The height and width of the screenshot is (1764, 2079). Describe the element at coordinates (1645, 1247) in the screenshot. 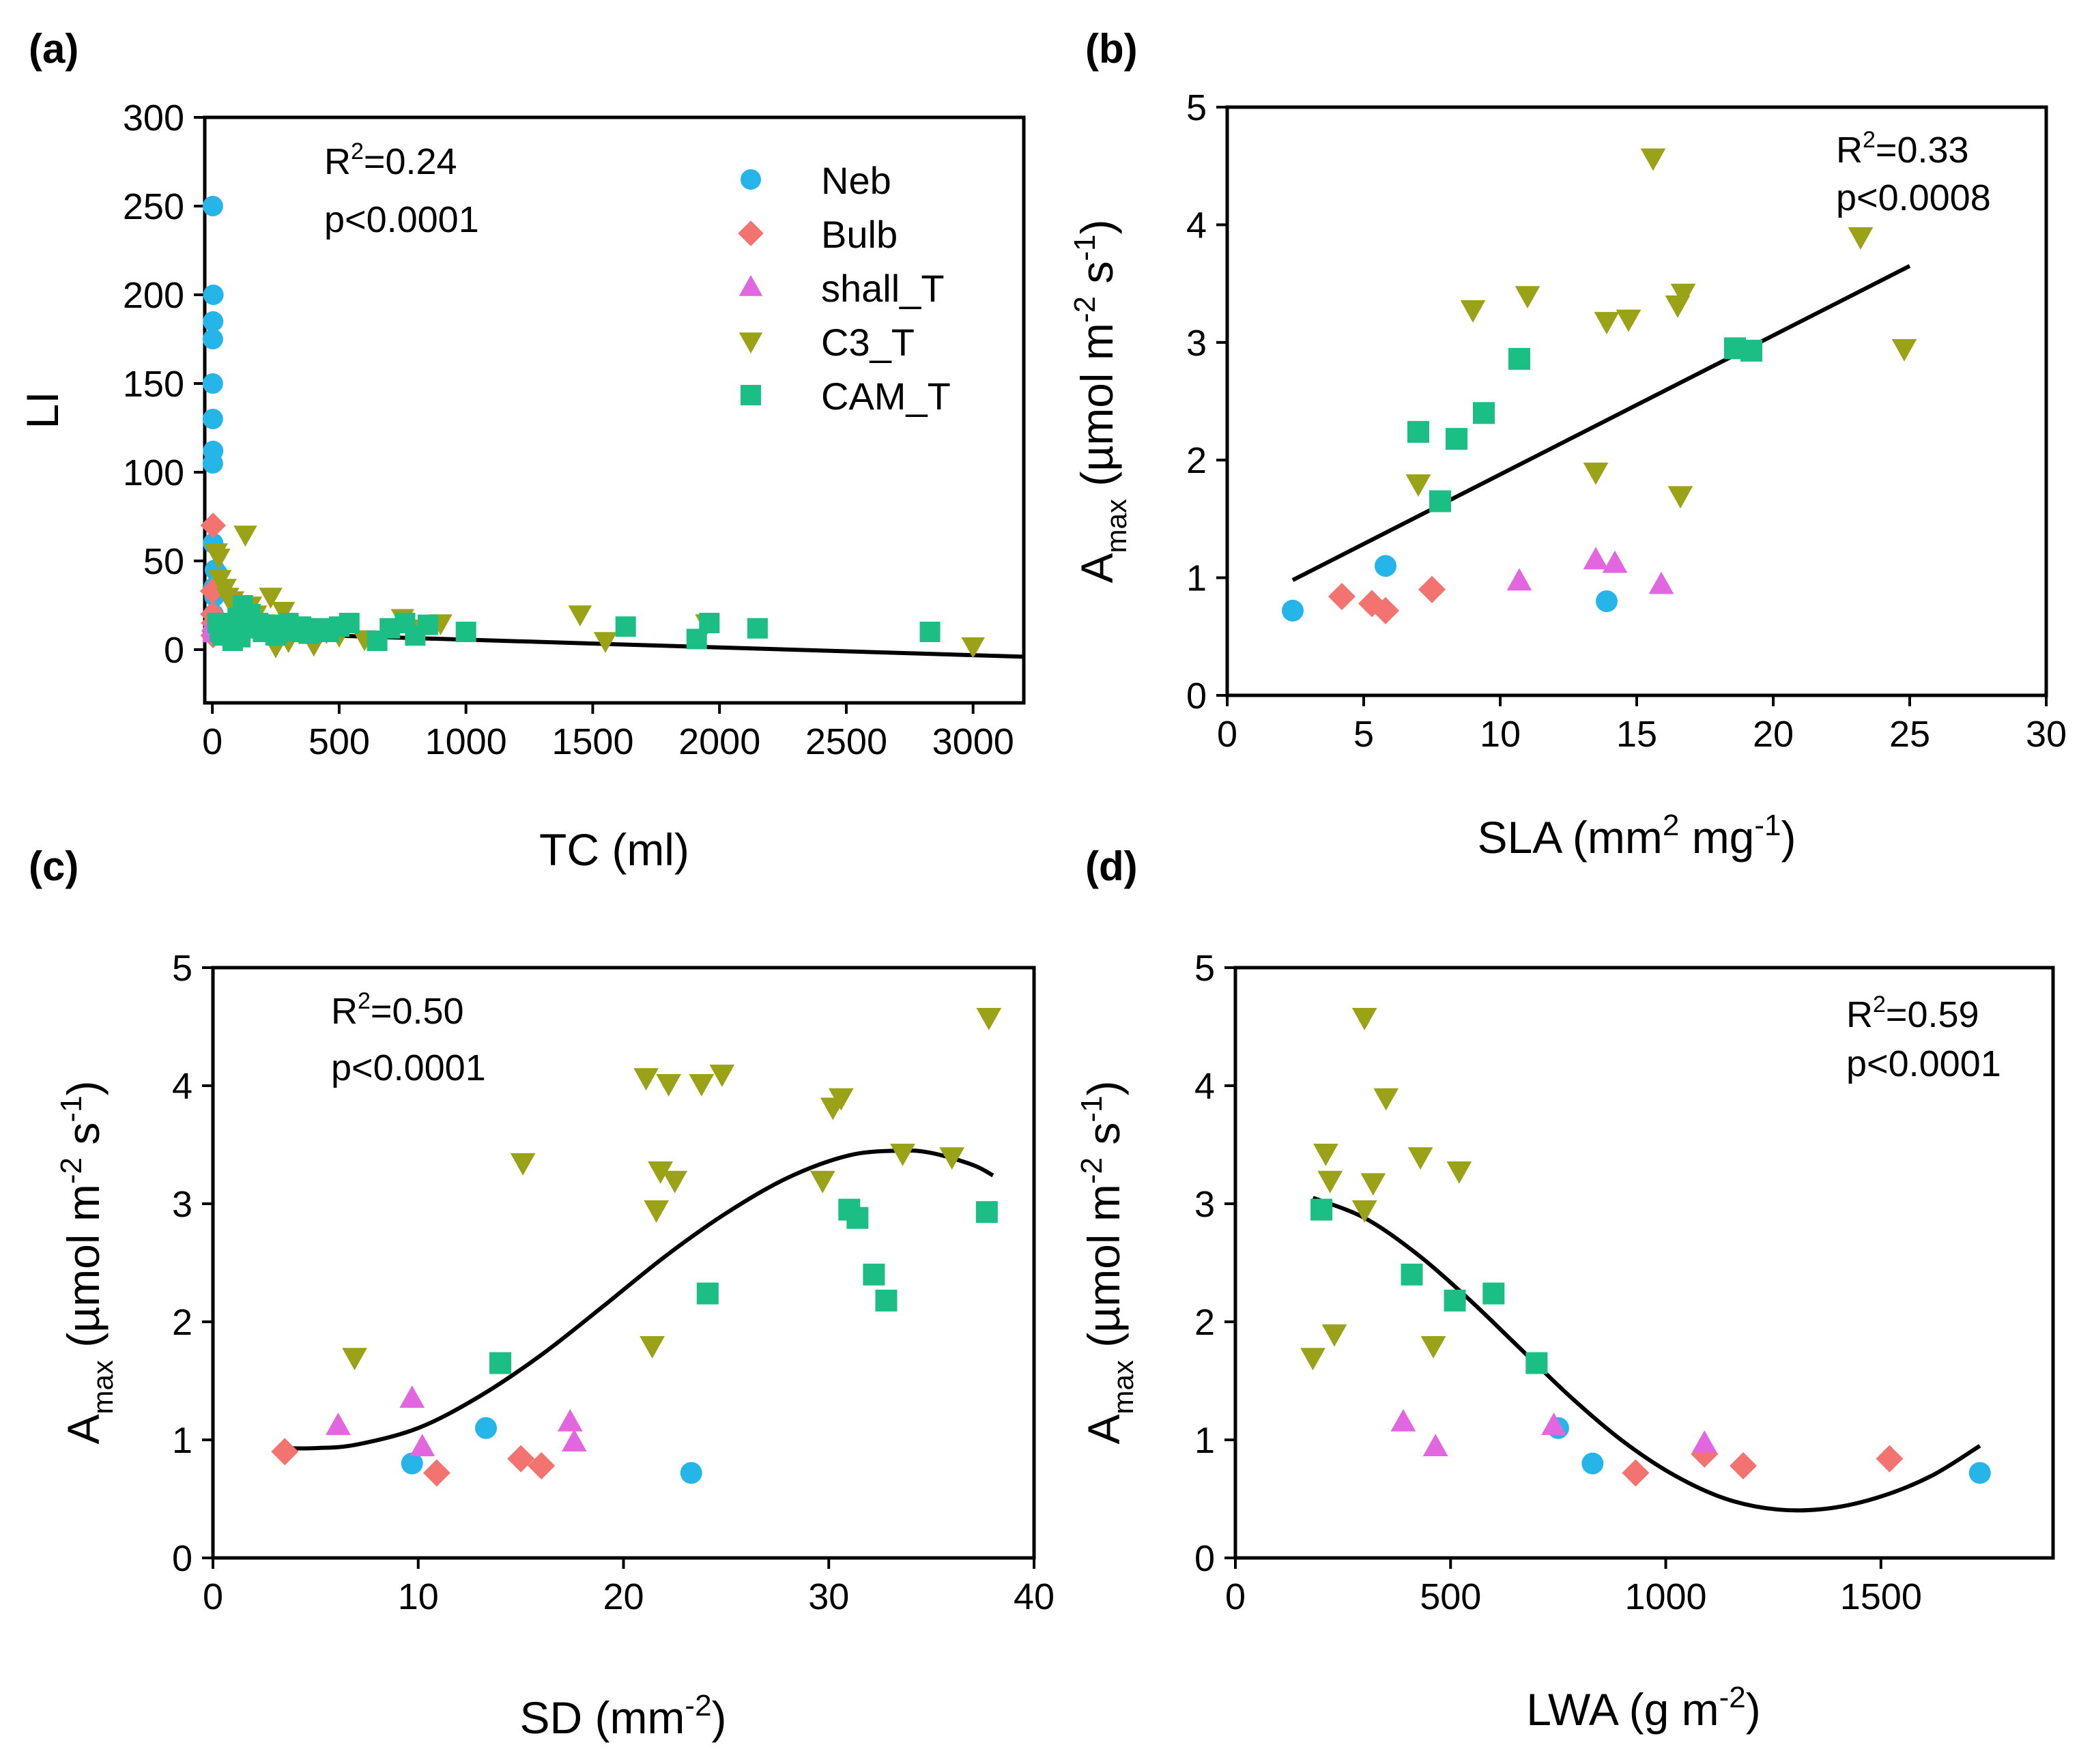

I see `panel-d-points` at that location.